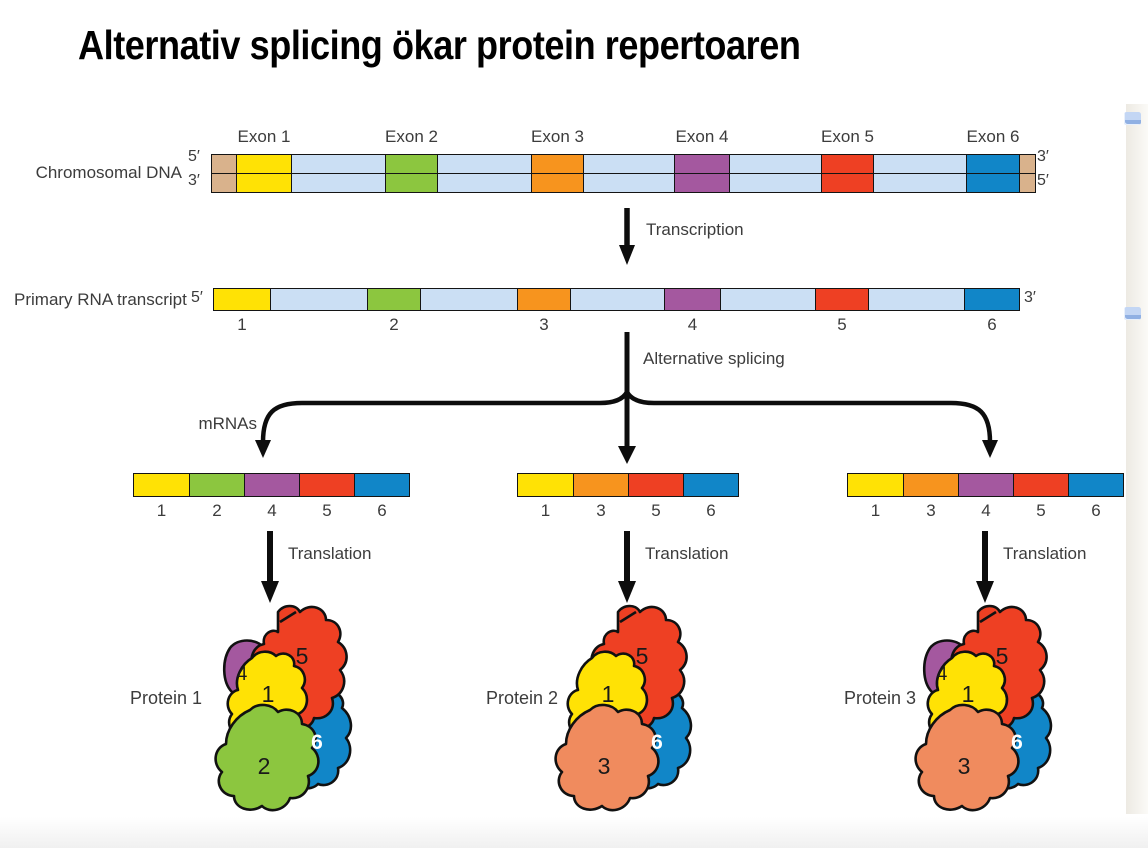 This screenshot has height=848, width=1148. What do you see at coordinates (879, 698) in the screenshot?
I see `protein-label: Protein 3` at bounding box center [879, 698].